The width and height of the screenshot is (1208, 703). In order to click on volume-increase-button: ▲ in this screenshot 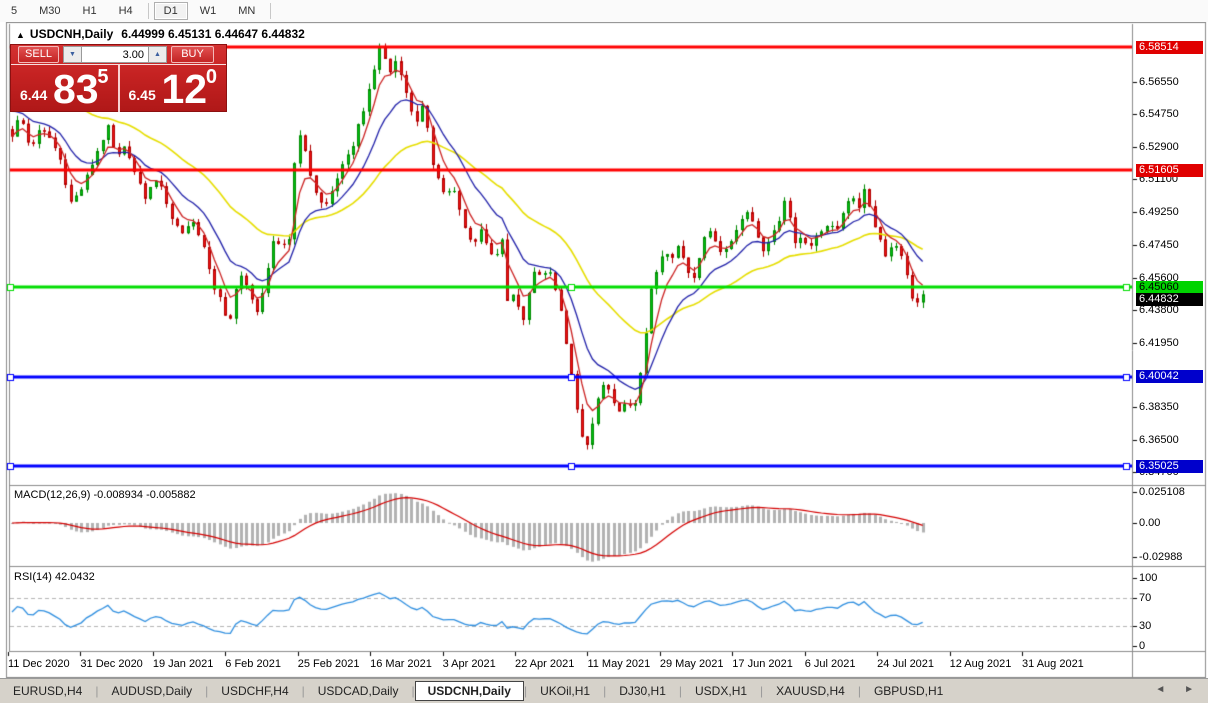, I will do `click(157, 54)`.